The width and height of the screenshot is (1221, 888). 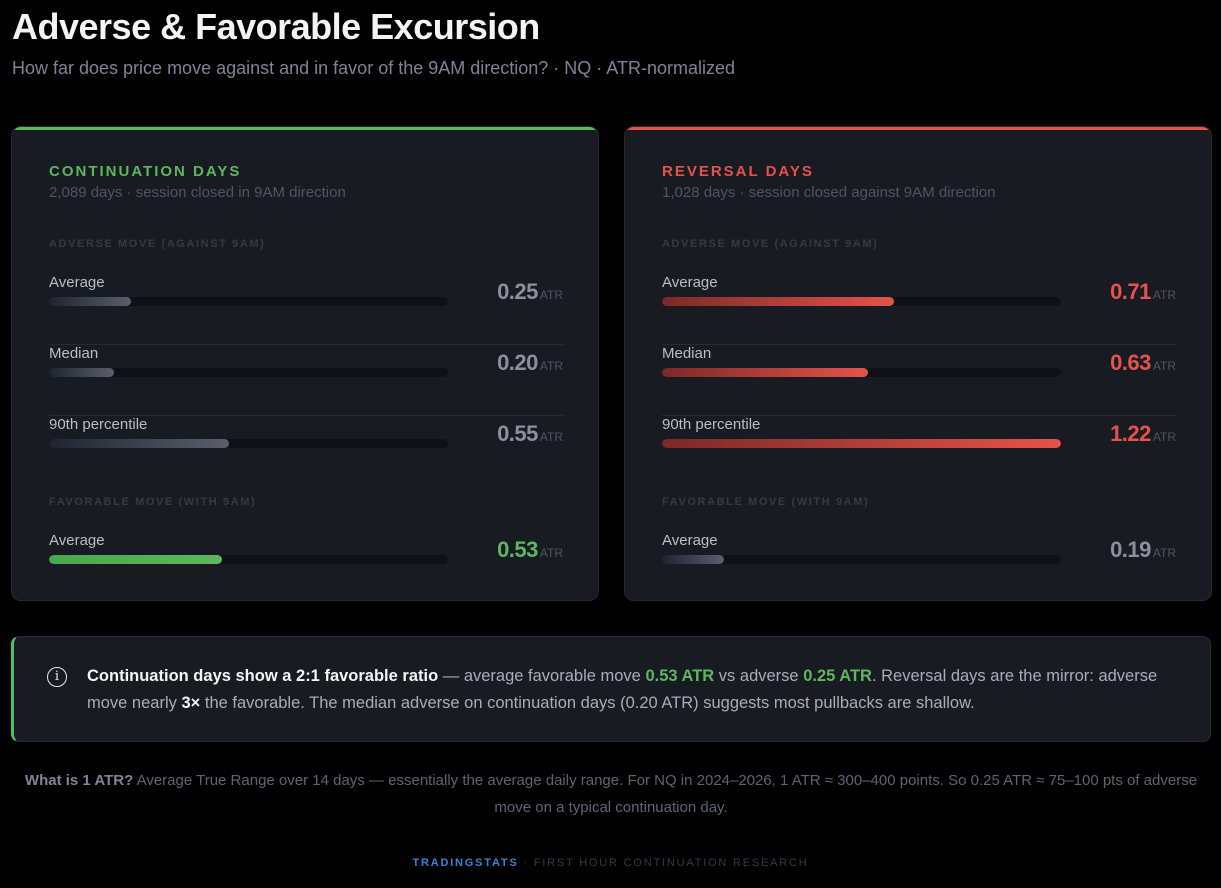 What do you see at coordinates (306, 451) in the screenshot?
I see `metric-row: 90th percentile 0.55 ATR` at bounding box center [306, 451].